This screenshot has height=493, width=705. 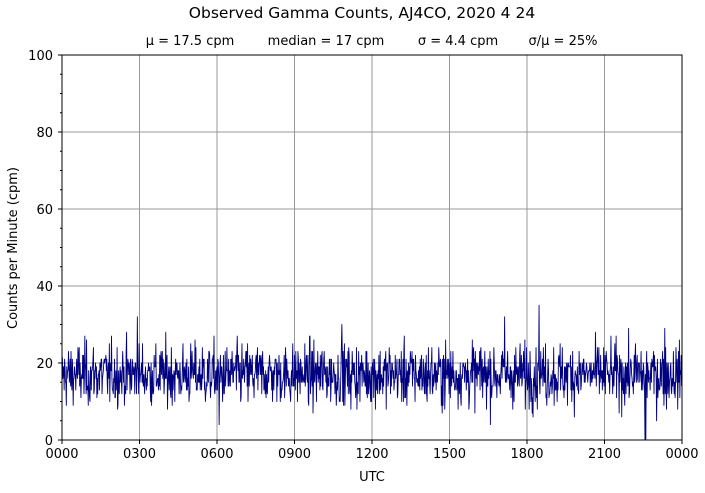 What do you see at coordinates (326, 41) in the screenshot?
I see `subtitle-median: median = 17 cpm` at bounding box center [326, 41].